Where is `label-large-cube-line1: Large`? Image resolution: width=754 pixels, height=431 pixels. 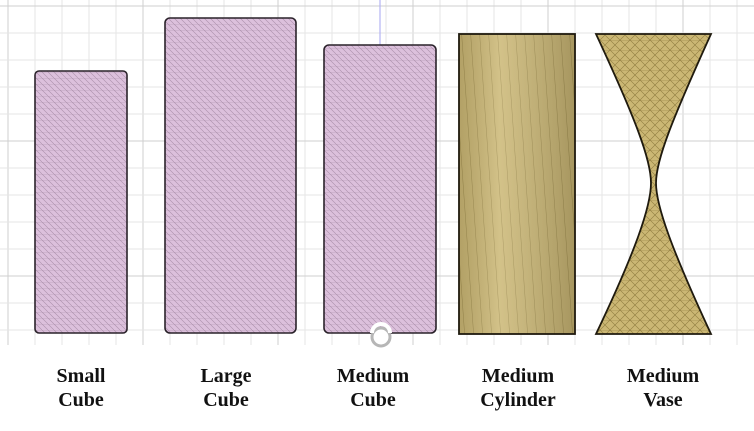 label-large-cube-line1: Large is located at coordinates (226, 376).